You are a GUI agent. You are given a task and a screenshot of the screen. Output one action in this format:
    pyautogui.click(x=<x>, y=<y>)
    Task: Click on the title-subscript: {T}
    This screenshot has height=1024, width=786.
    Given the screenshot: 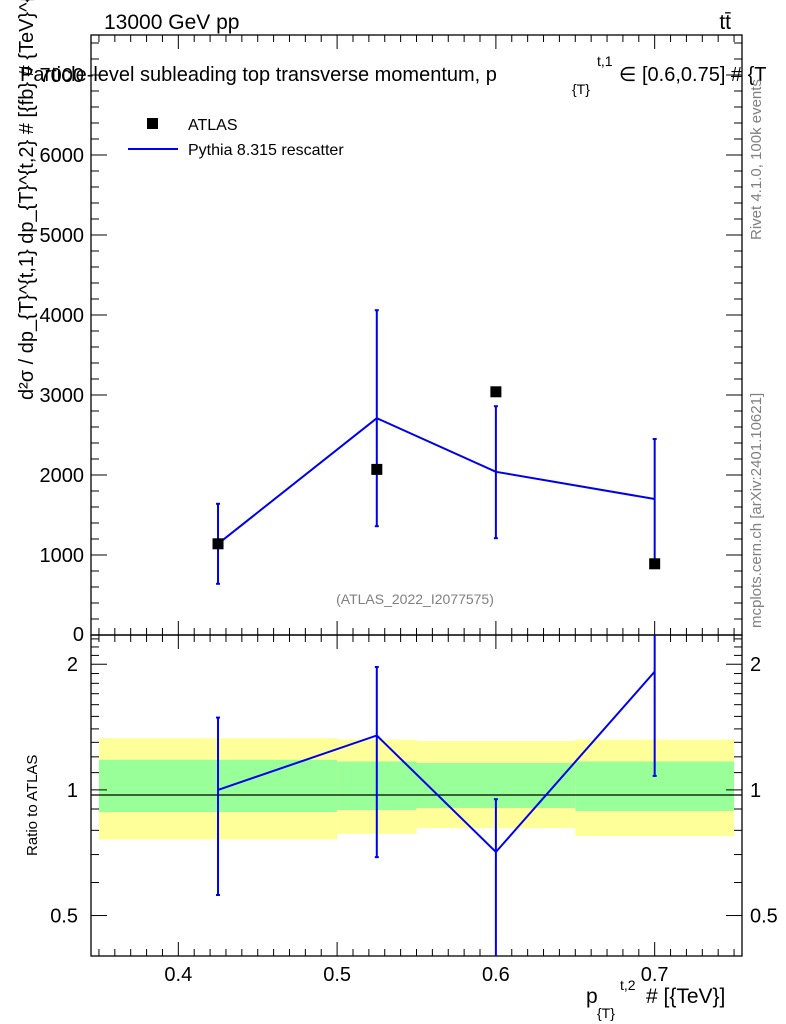 What is the action you would take?
    pyautogui.click(x=581, y=89)
    